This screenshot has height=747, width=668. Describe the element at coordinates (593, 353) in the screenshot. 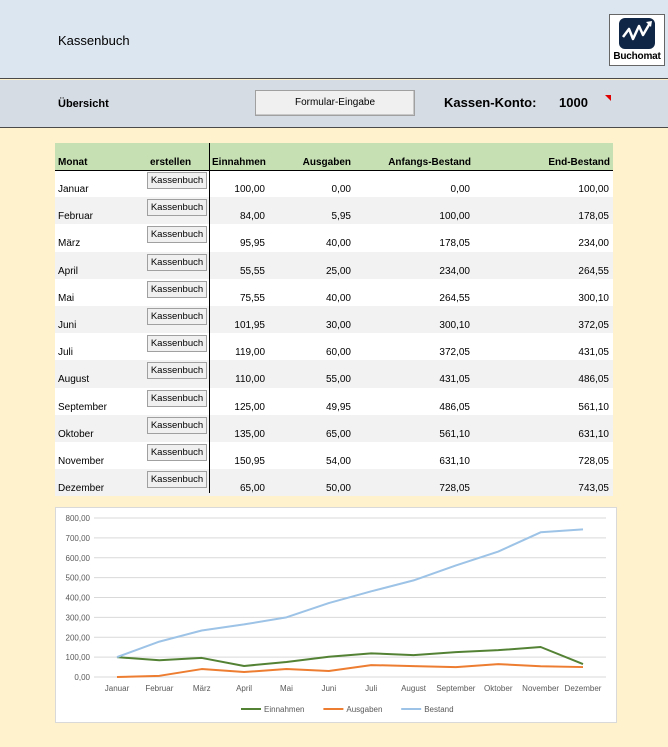

I see `cell-end-bestand: 431,05` at that location.